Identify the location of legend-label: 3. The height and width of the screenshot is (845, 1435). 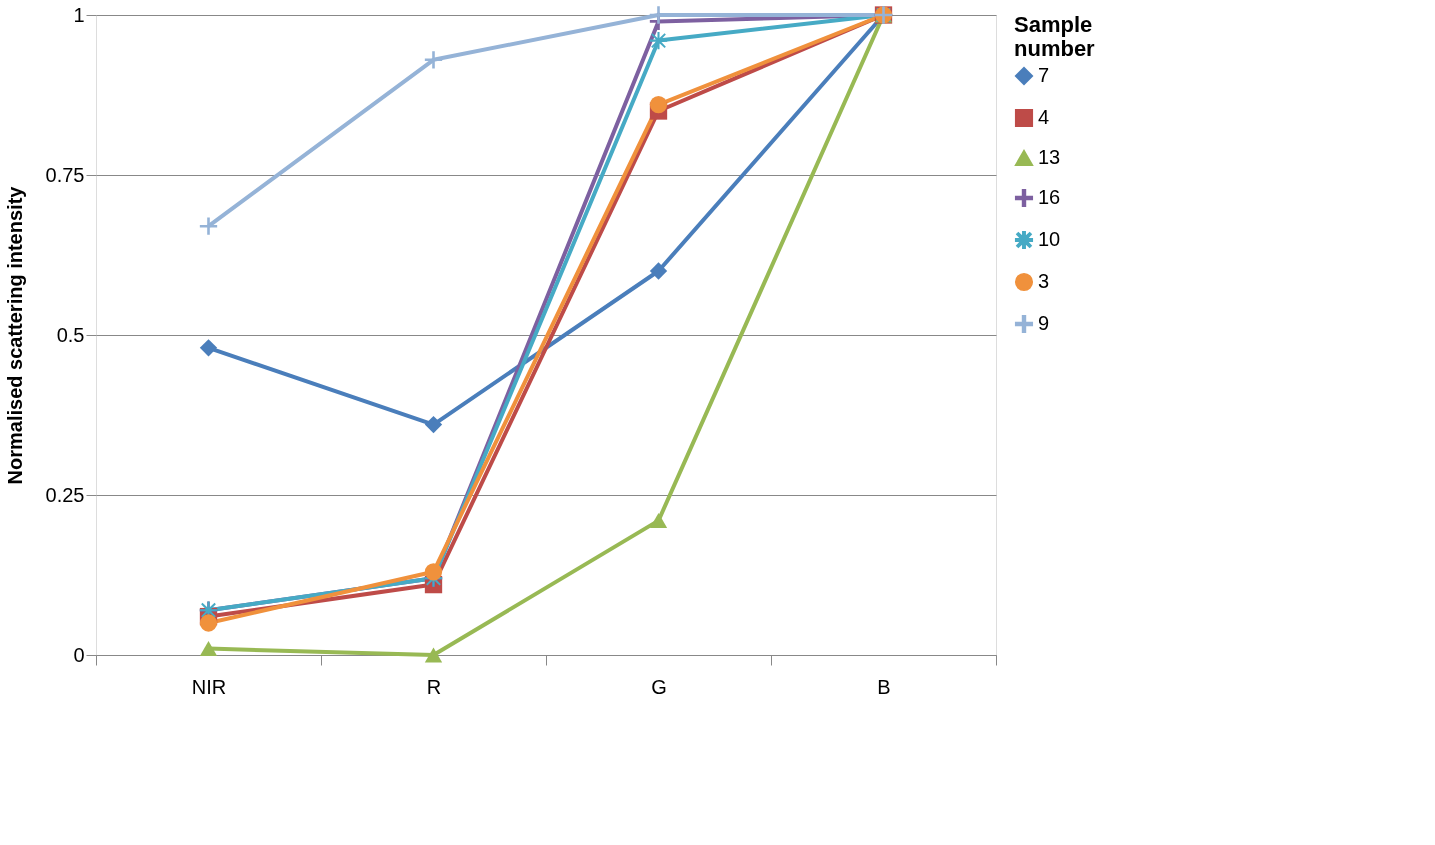
(1044, 281).